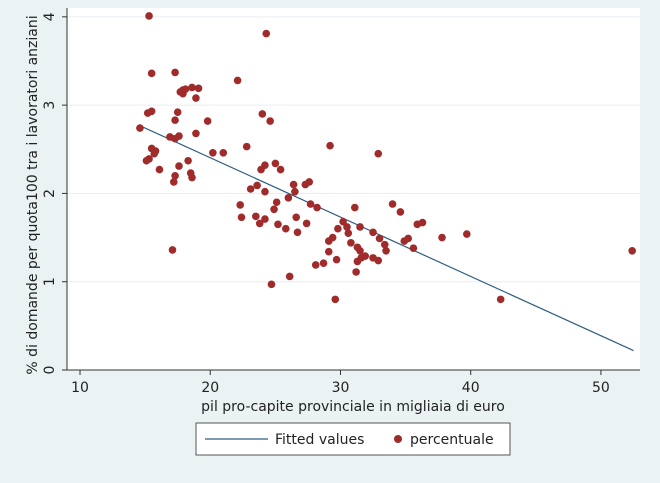 The image size is (660, 483). I want to click on x-tick-label: 40, so click(471, 388).